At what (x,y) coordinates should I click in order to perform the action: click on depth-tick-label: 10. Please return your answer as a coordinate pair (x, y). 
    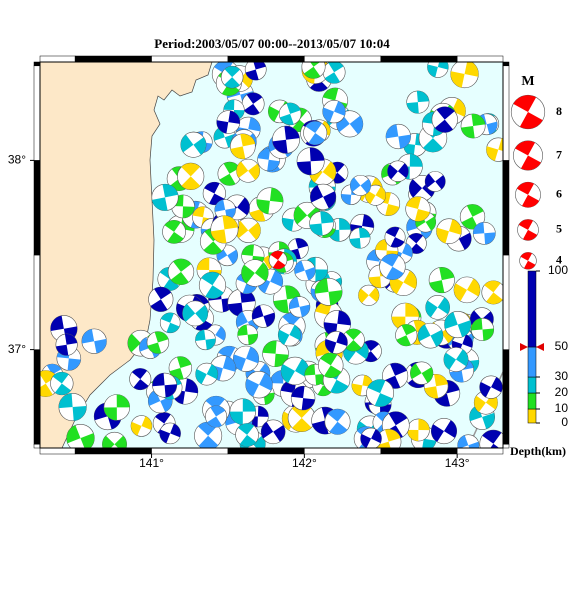
    Looking at the image, I should click on (562, 408).